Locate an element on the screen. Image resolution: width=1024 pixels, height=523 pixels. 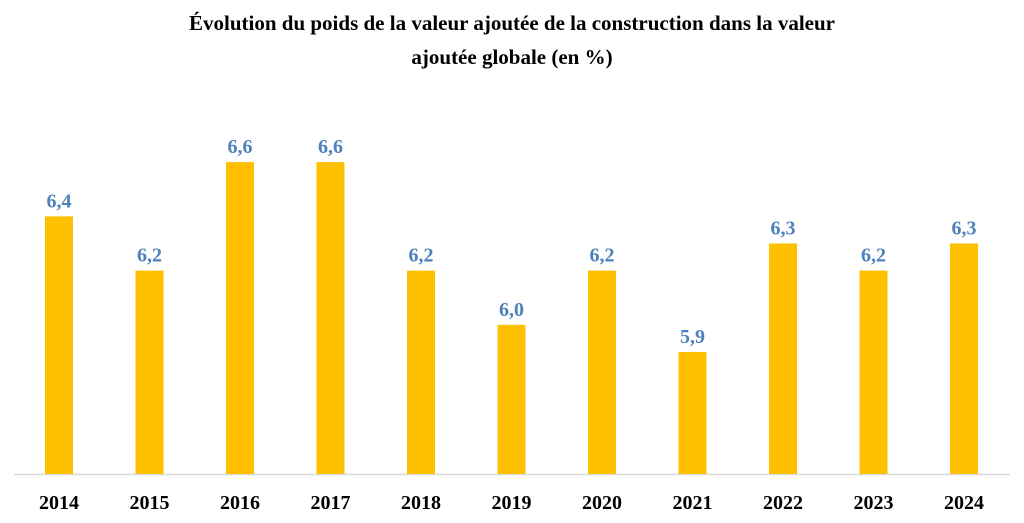
data-label-2014: 6,4 is located at coordinates (59, 201).